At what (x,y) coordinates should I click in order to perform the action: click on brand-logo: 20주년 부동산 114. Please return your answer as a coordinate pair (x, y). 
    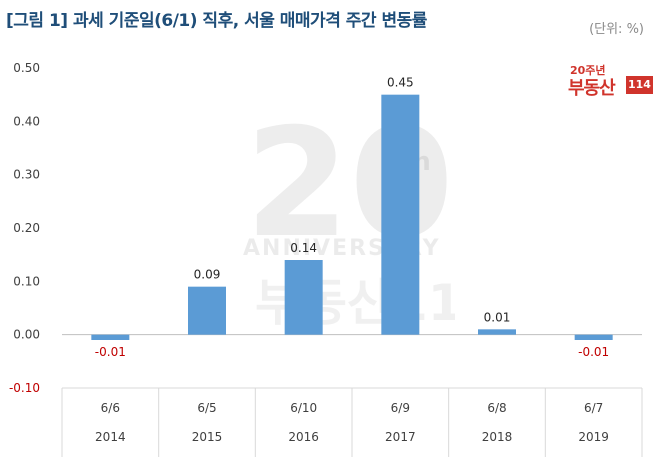
    Looking at the image, I should click on (610, 80).